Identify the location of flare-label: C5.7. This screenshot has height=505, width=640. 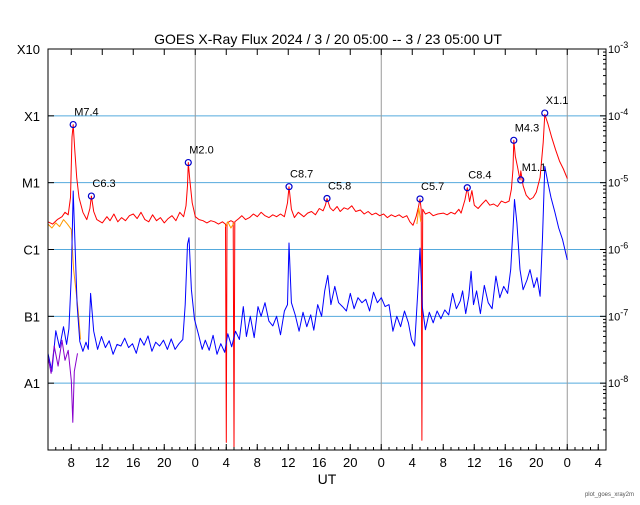
(432, 187).